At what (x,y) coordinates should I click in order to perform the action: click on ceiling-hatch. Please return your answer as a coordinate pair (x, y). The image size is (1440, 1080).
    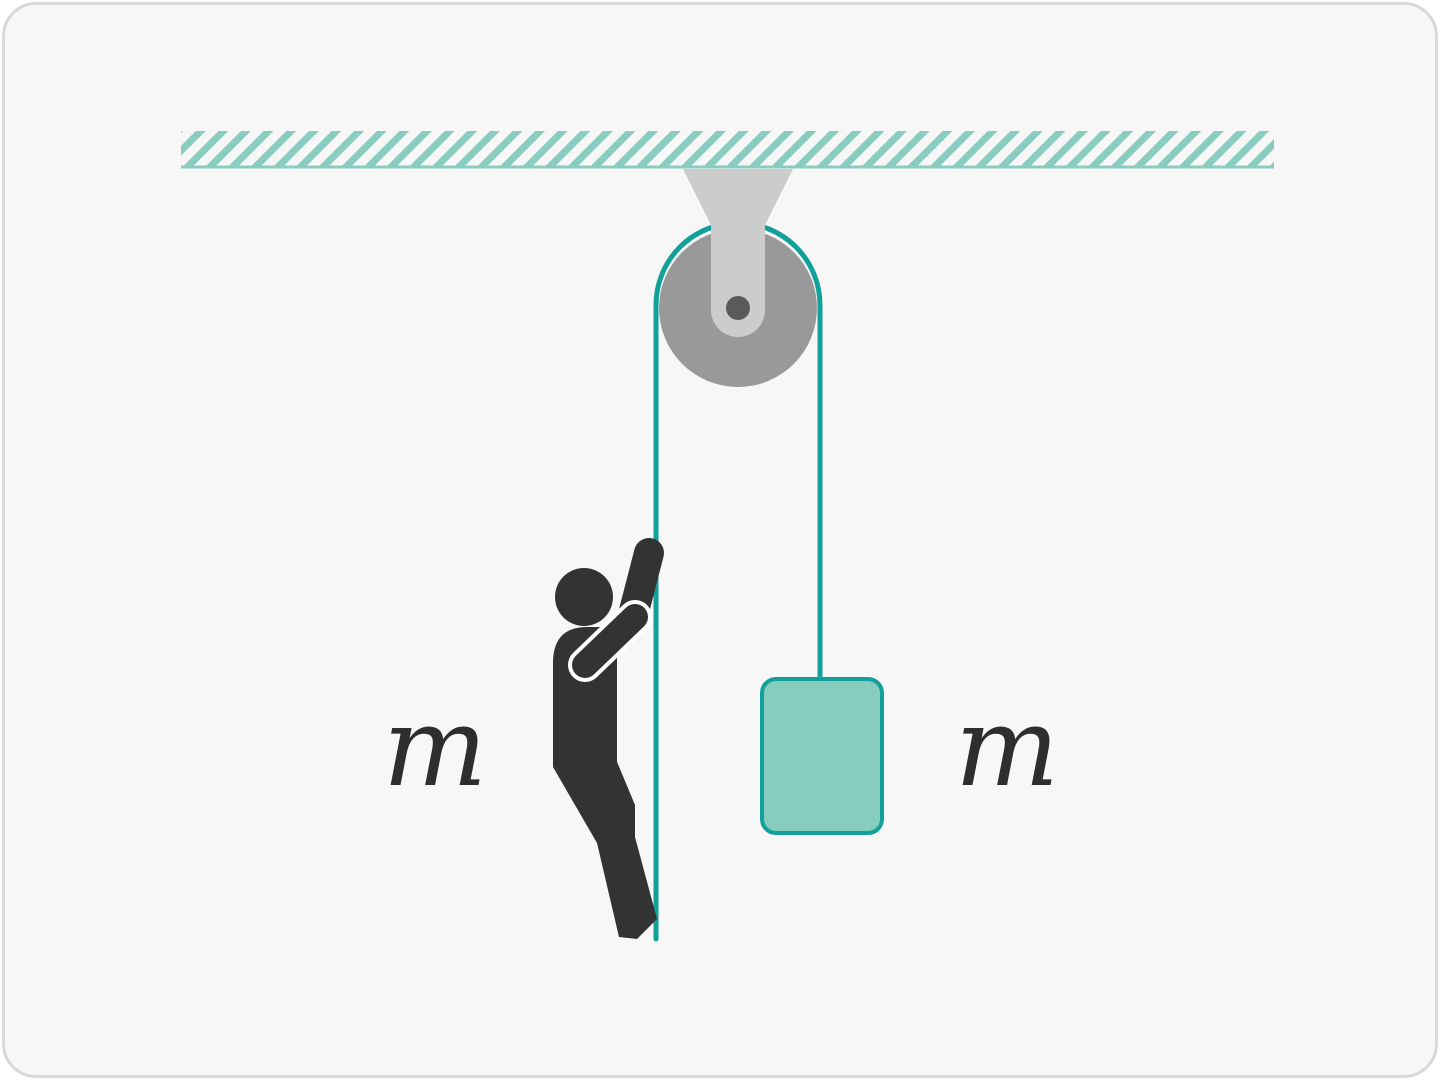
    Looking at the image, I should click on (727, 149).